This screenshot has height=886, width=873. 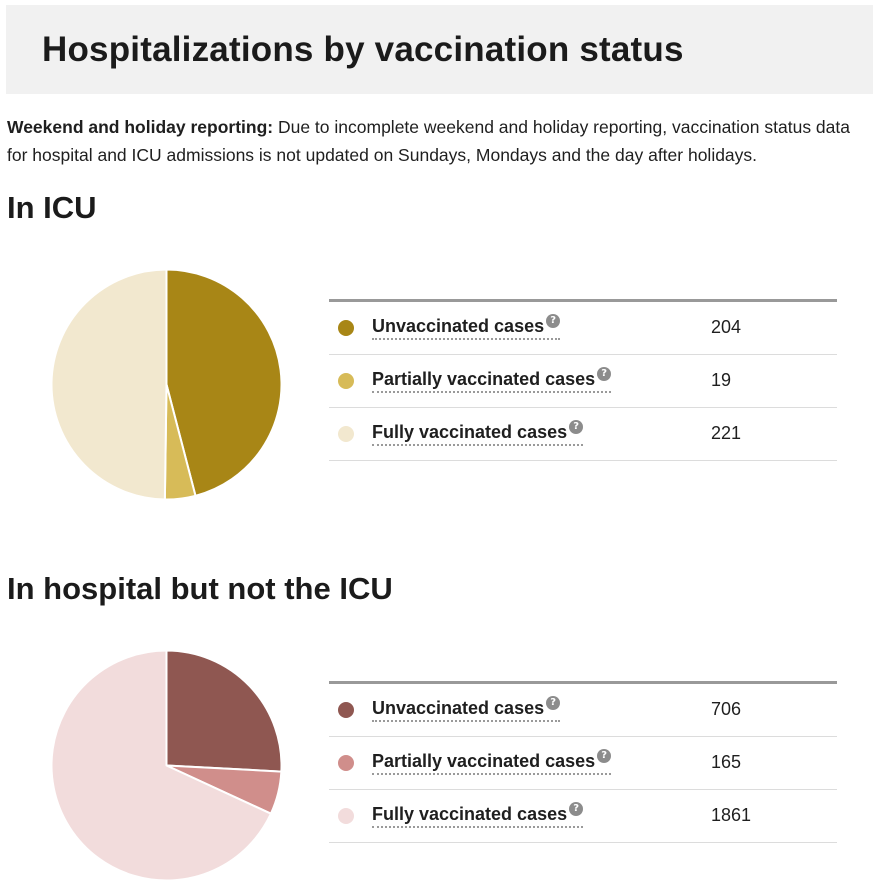 I want to click on icu-legend-row-partially: Partially vaccinated cases? 19, so click(x=583, y=381).